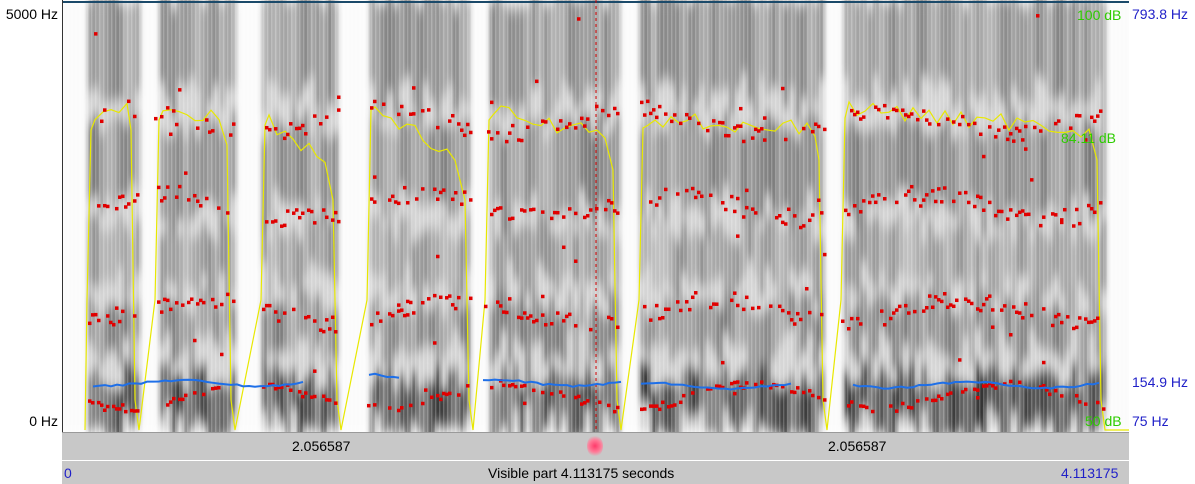  I want to click on frequency-axis-left: 5000 Hz 0 Hz, so click(31, 216).